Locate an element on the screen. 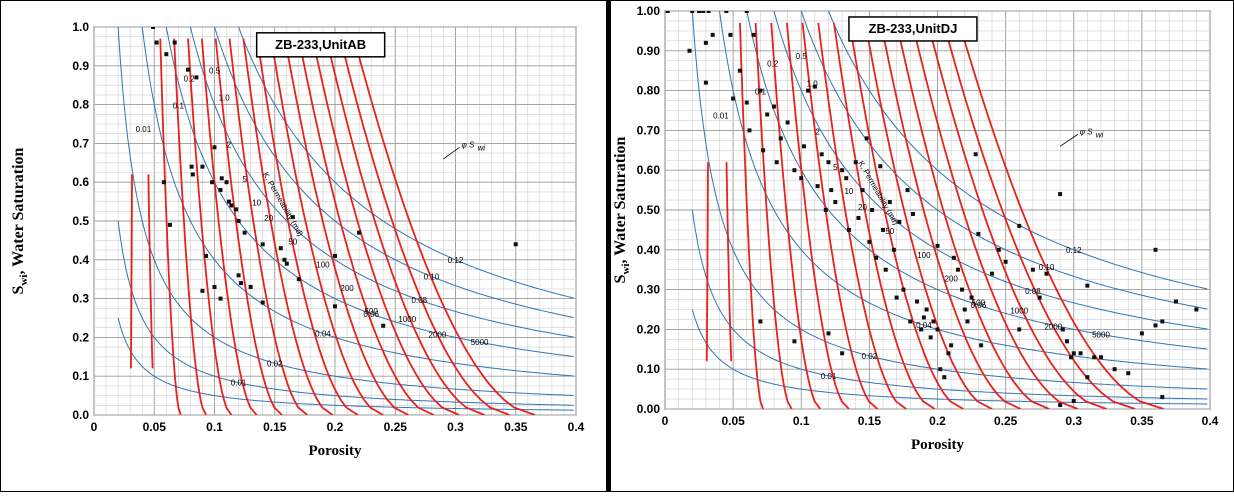  perm-value-label: 20 is located at coordinates (862, 207).